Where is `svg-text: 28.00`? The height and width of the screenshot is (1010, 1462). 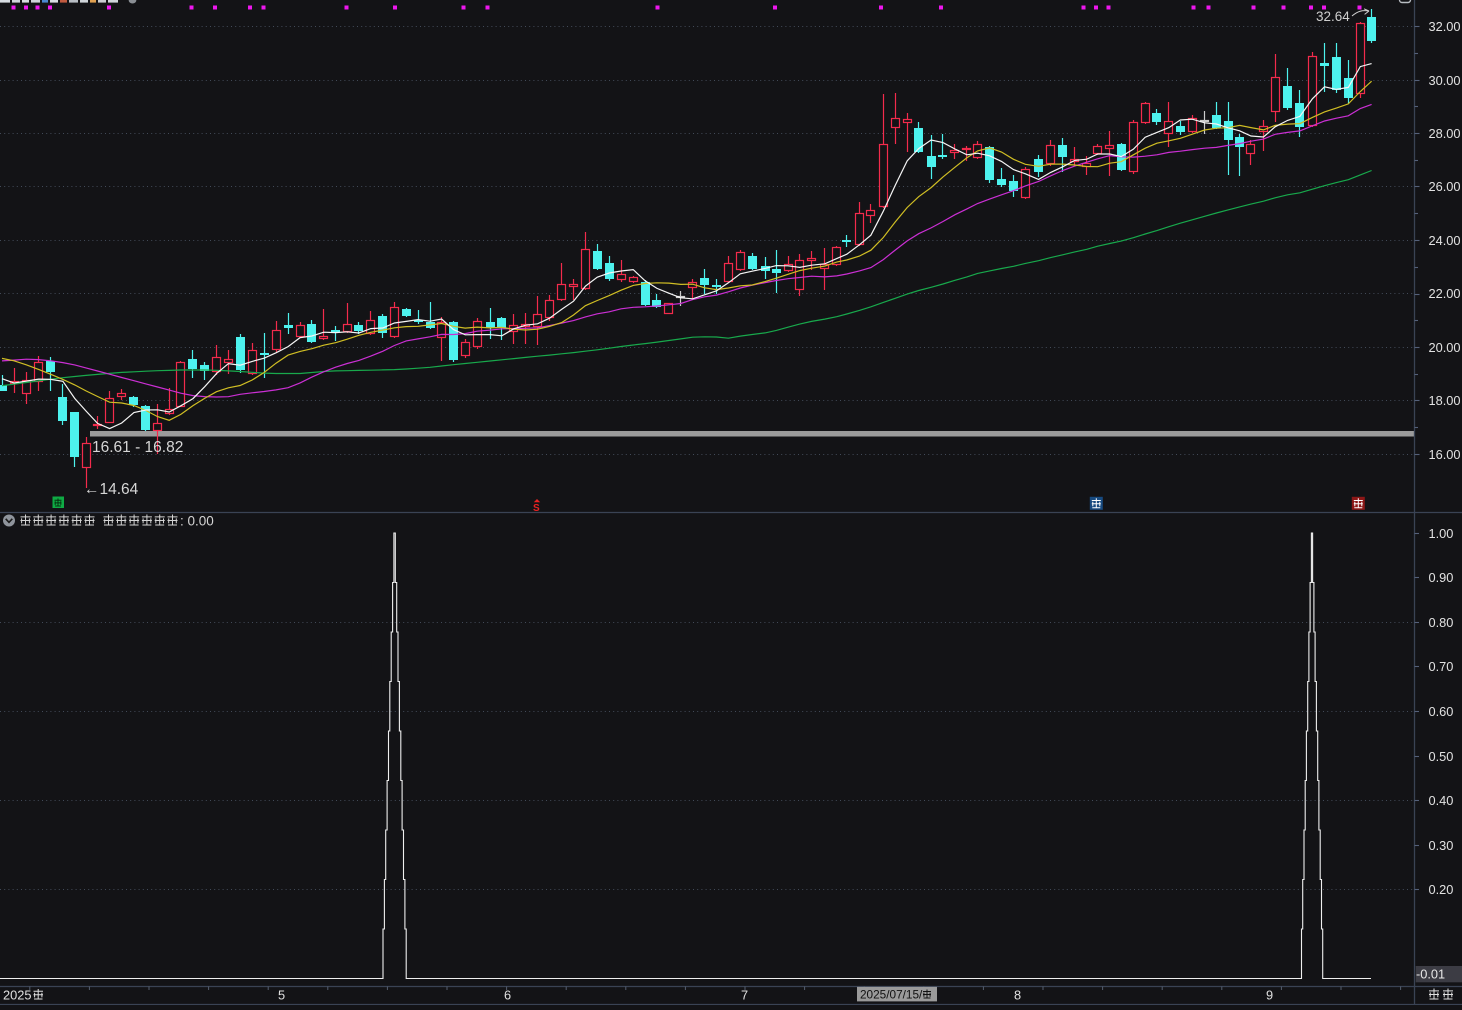 svg-text: 28.00 is located at coordinates (1445, 133).